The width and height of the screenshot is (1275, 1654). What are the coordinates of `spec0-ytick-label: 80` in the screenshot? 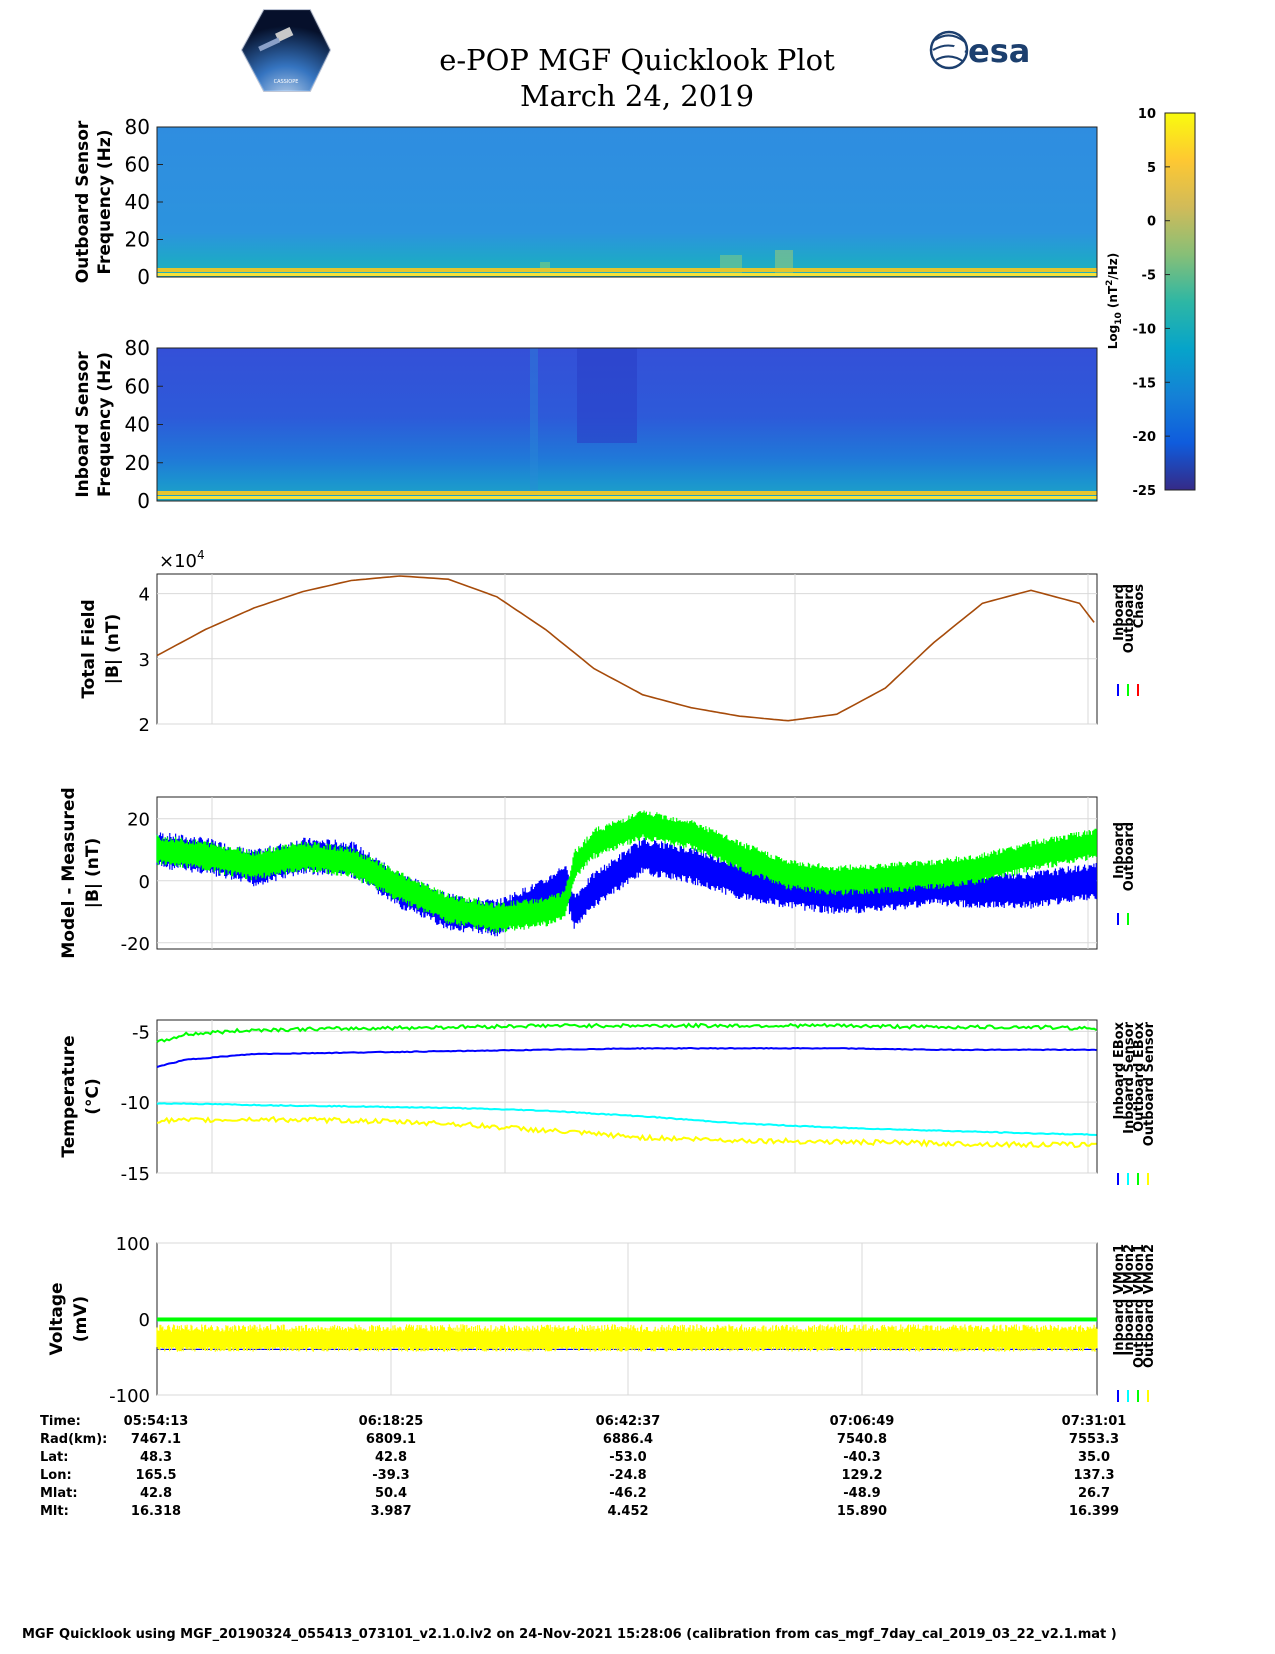 It's located at (137, 127).